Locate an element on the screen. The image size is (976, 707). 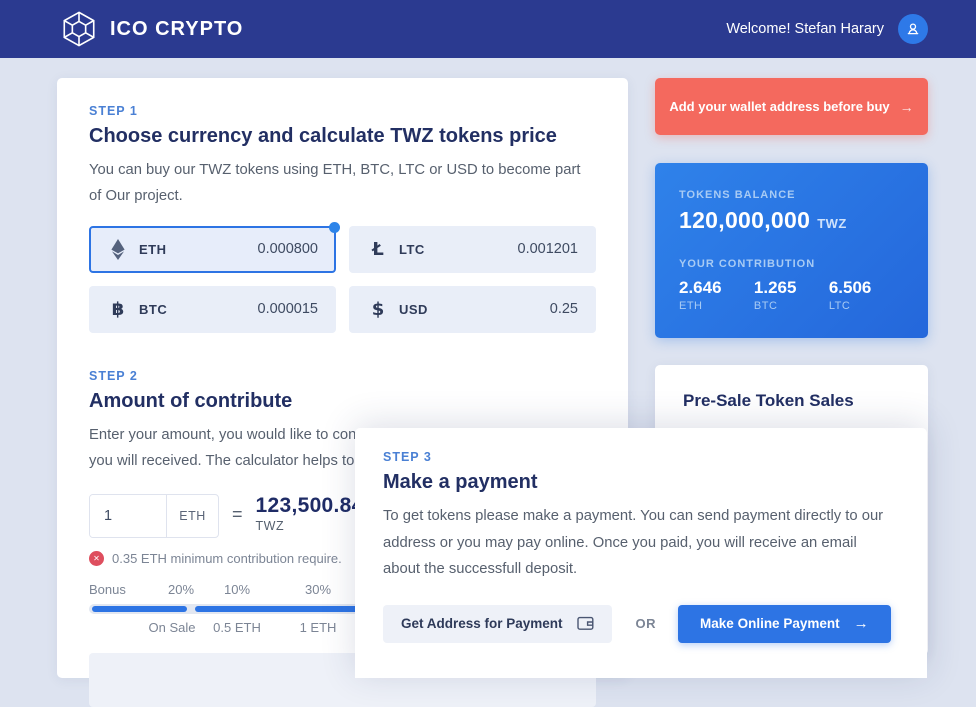
welcome-text: Welcome! Stefan Harary is located at coordinates (805, 29).